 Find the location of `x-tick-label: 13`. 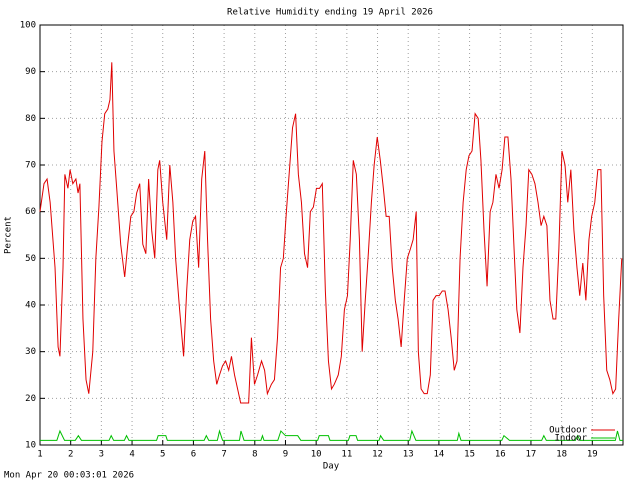

x-tick-label: 13 is located at coordinates (408, 455).